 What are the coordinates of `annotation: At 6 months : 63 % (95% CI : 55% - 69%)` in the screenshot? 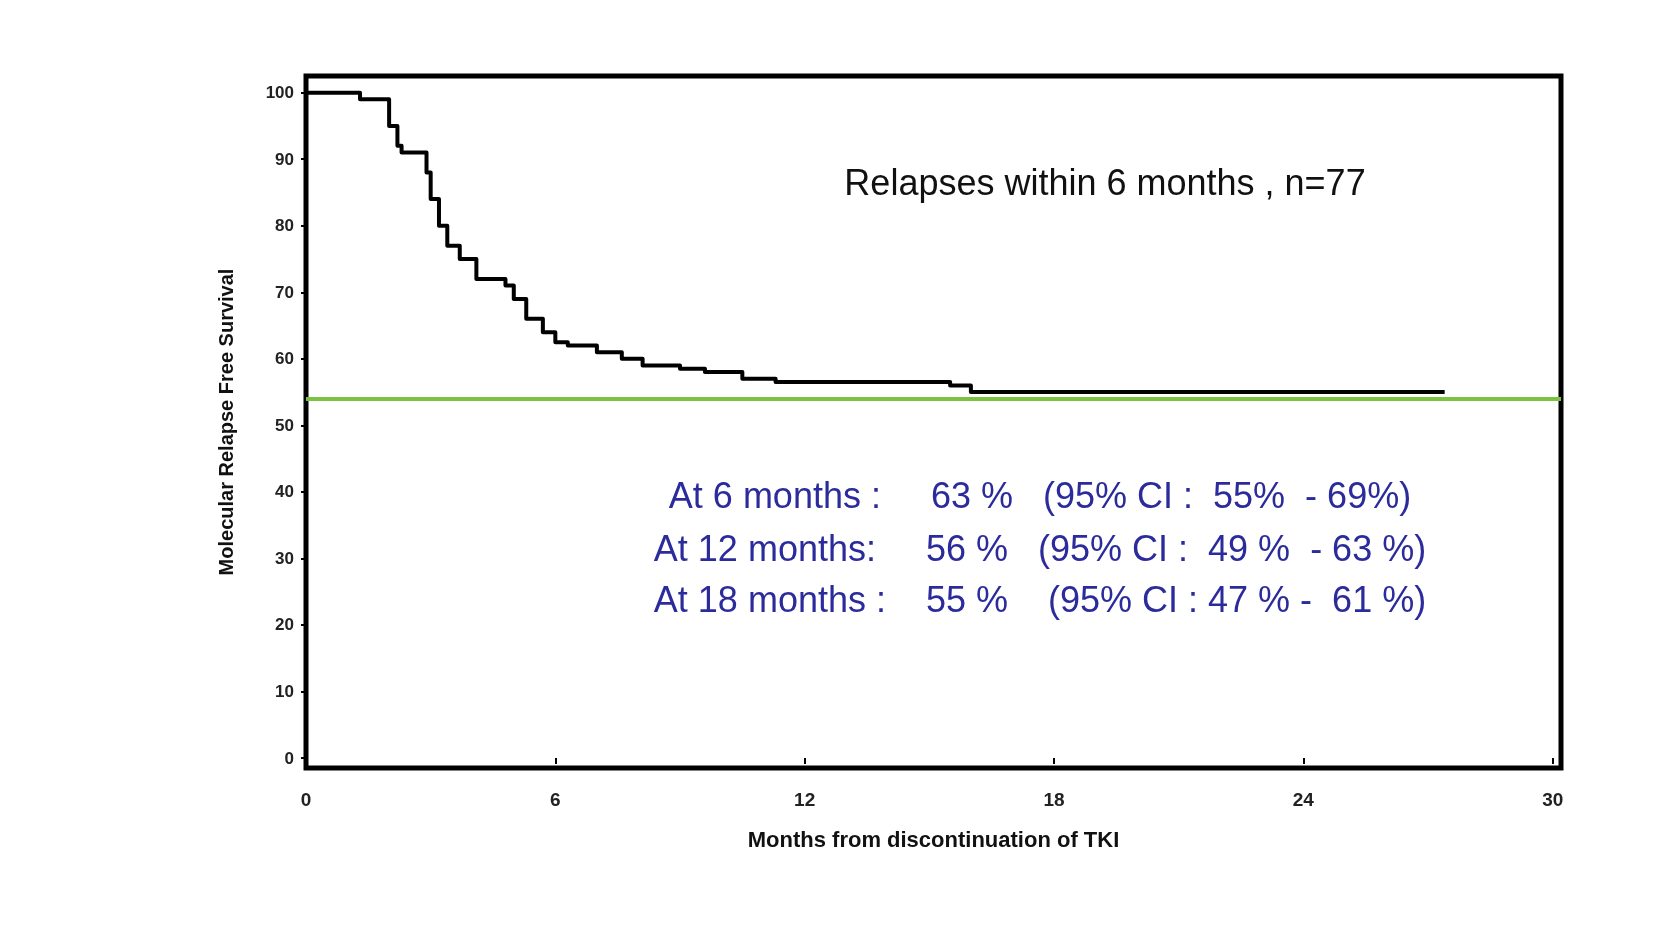 It's located at (1040, 495).